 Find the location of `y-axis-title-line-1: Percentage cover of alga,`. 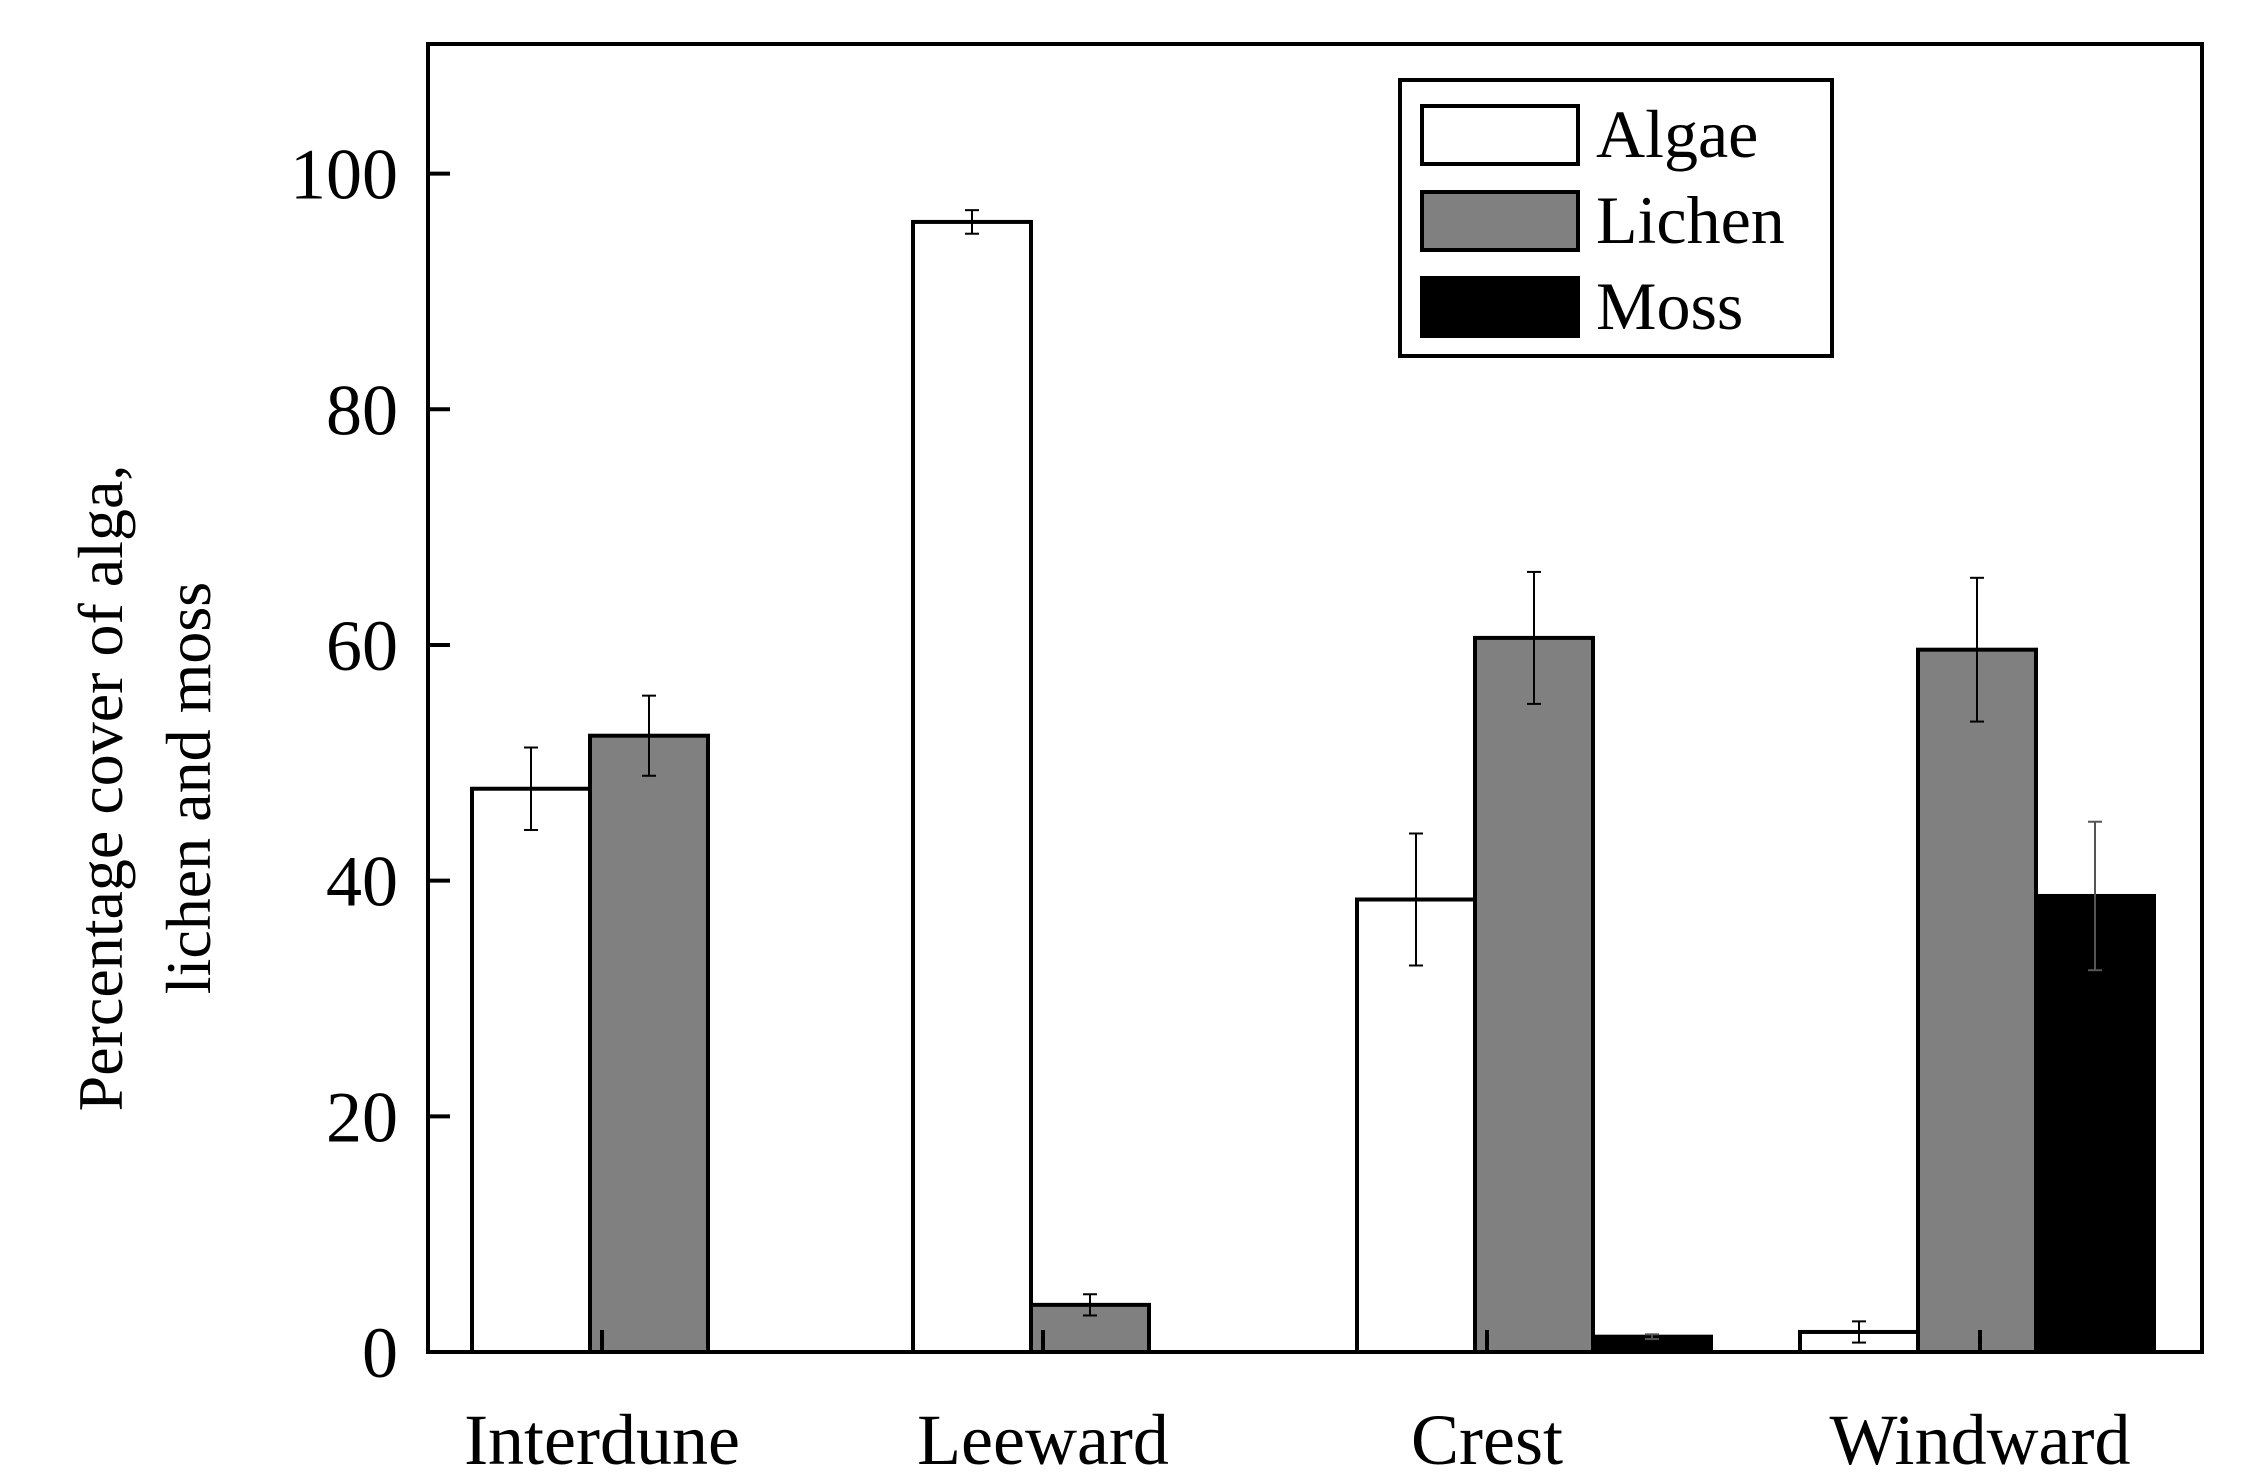

y-axis-title-line-1: Percentage cover of alga, is located at coordinates (100, 788).